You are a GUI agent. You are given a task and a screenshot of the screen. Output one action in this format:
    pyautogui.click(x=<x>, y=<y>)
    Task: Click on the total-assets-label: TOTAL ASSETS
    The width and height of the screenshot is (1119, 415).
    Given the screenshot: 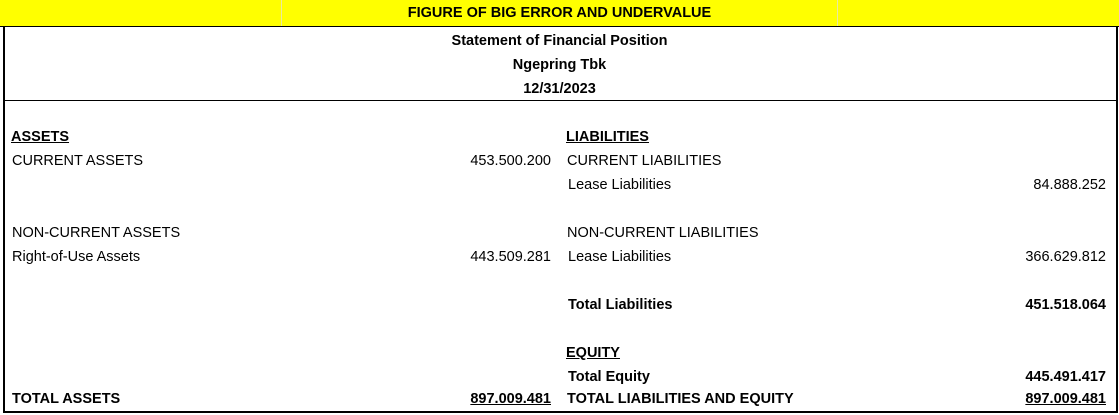 What is the action you would take?
    pyautogui.click(x=66, y=399)
    